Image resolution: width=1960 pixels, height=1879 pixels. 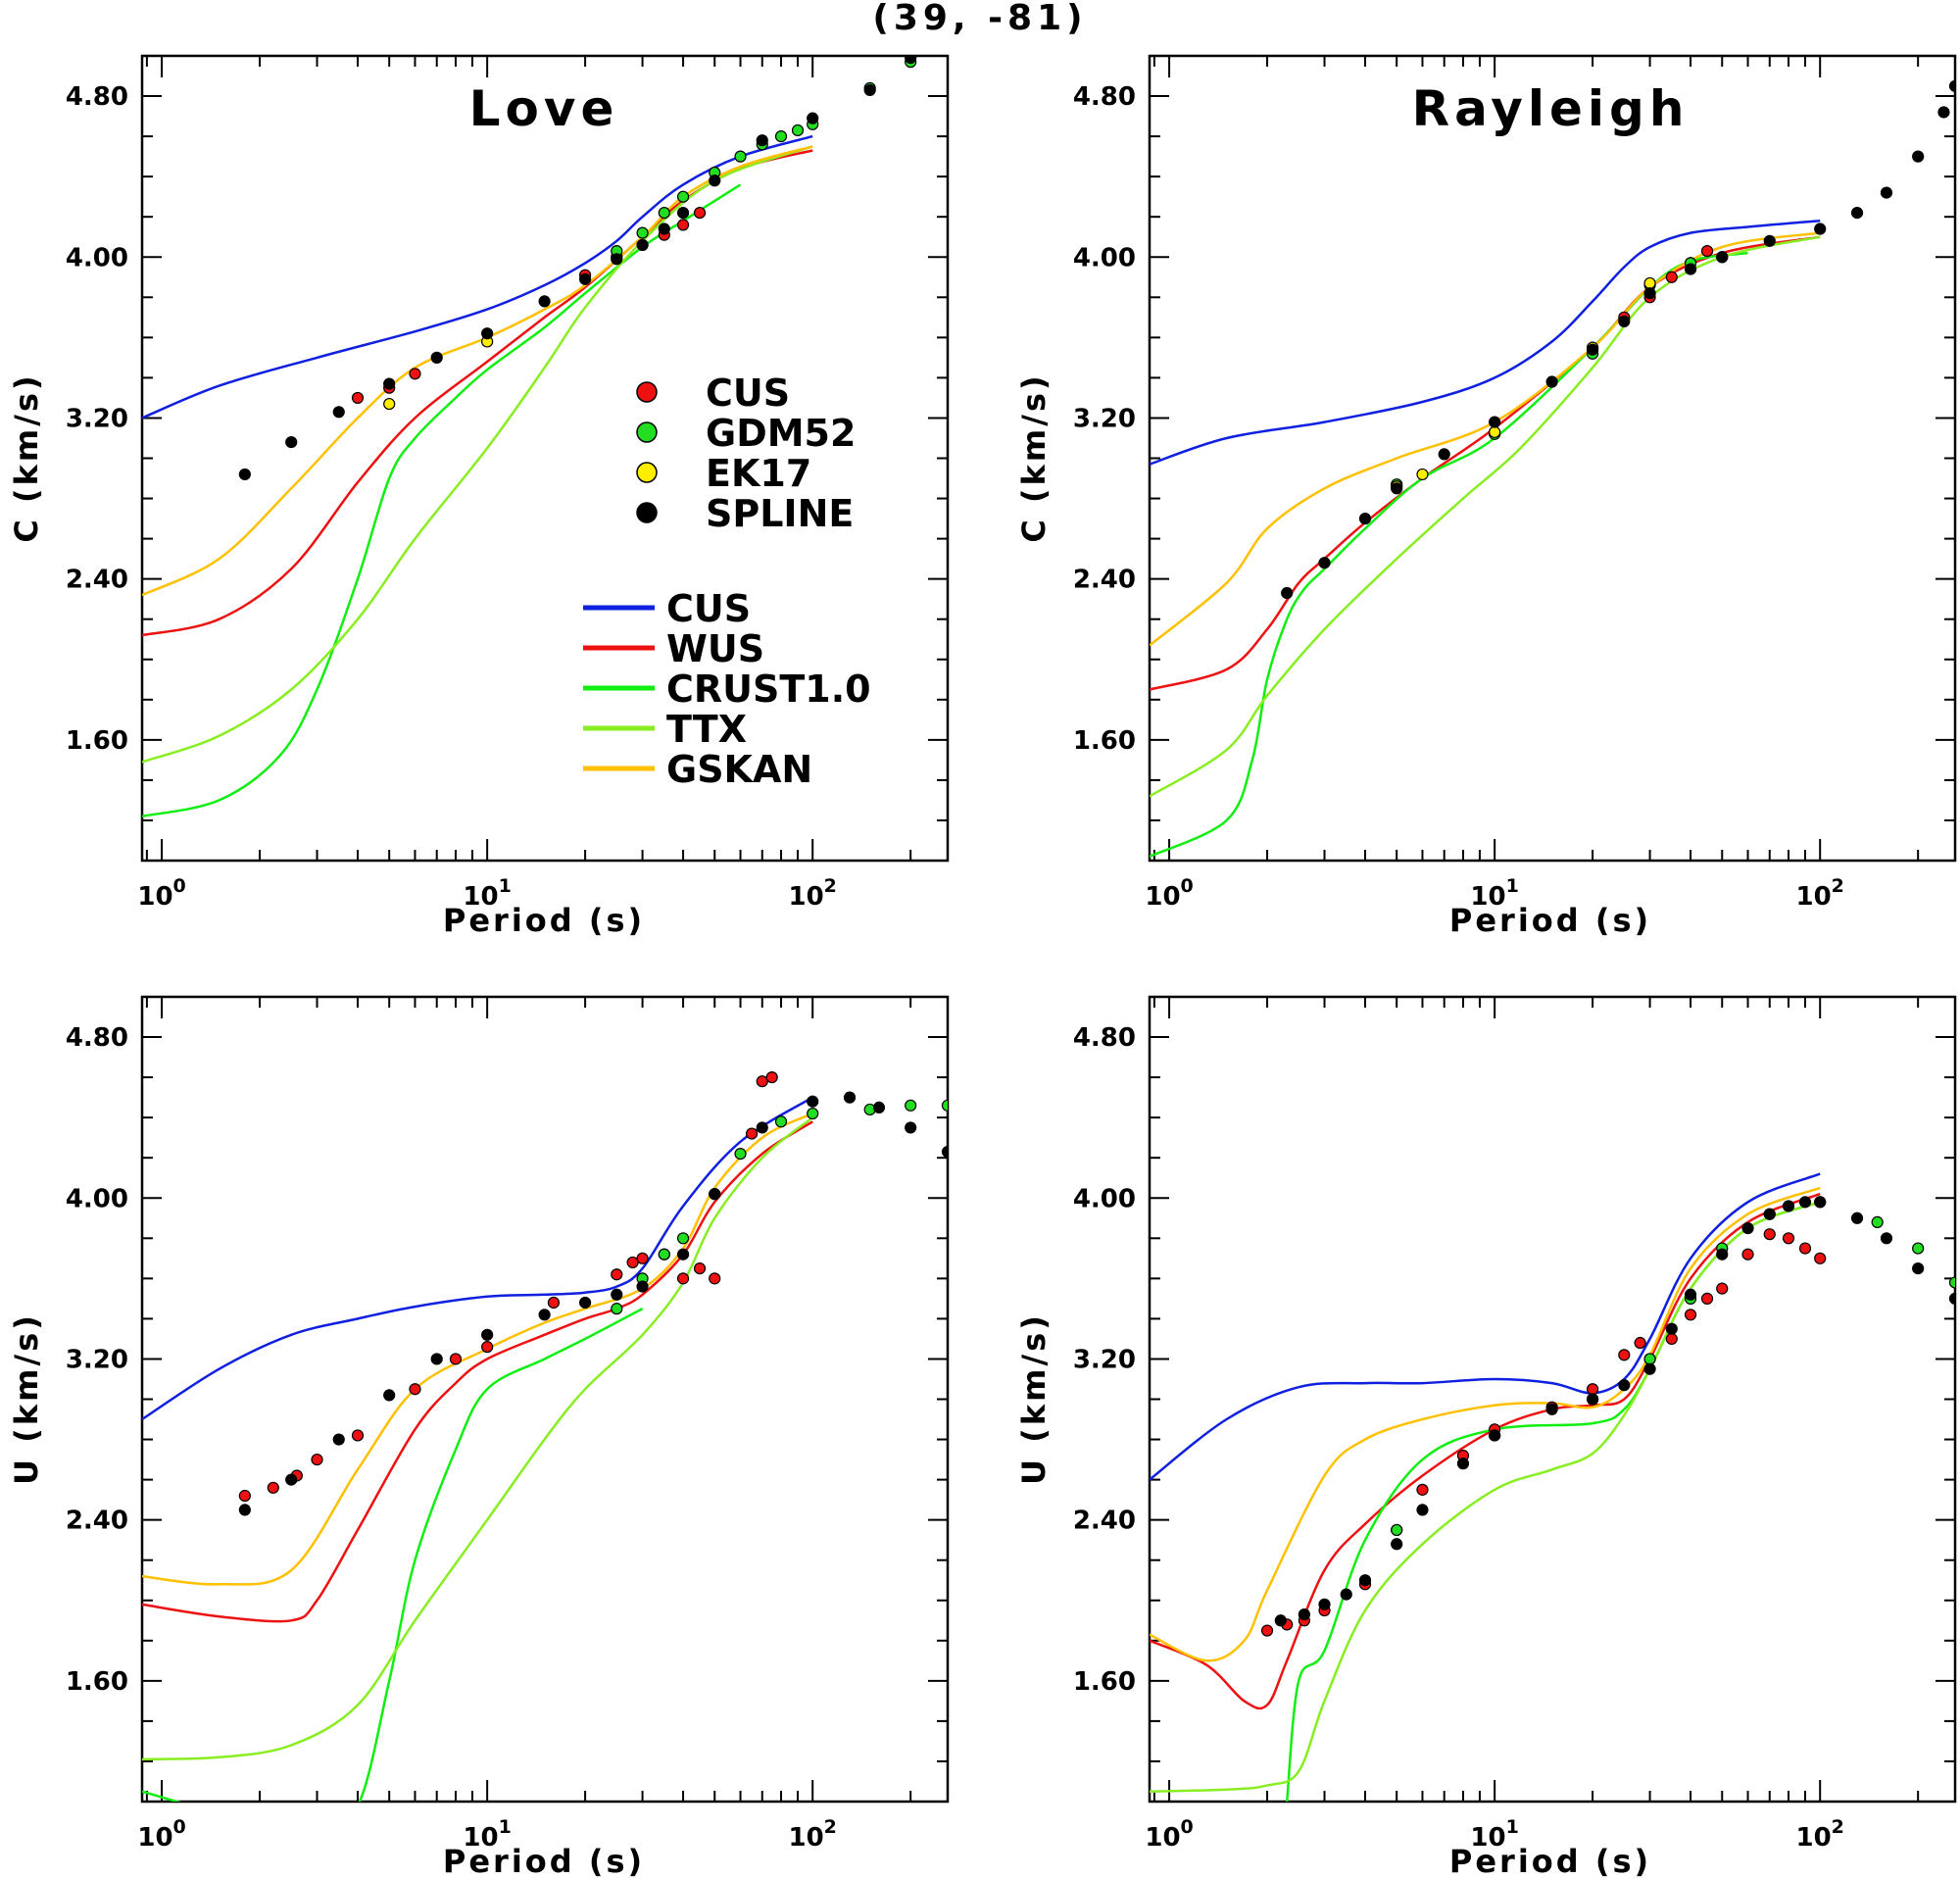 What do you see at coordinates (26, 1398) in the screenshot?
I see `y-axis-label-love-group: U (km/s)` at bounding box center [26, 1398].